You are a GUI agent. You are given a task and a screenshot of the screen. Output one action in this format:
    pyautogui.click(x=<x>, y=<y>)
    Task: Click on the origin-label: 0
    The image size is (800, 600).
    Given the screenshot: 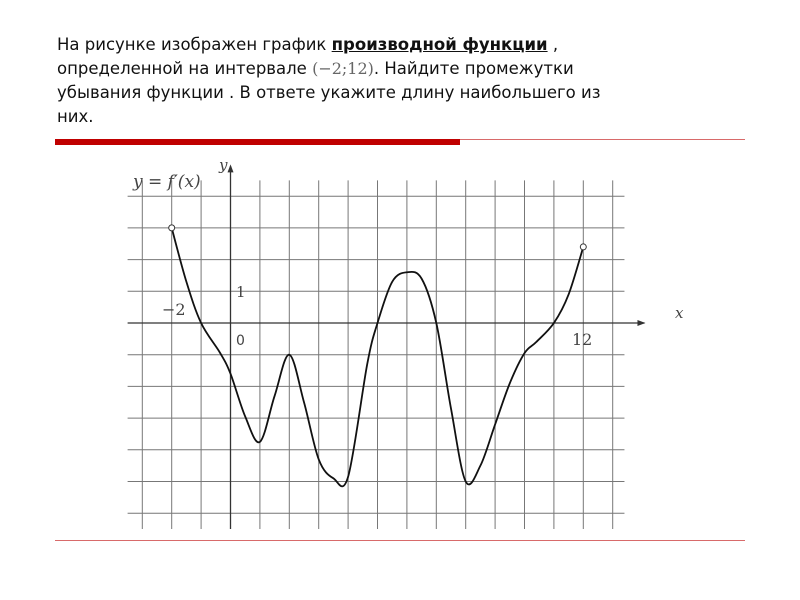 What is the action you would take?
    pyautogui.click(x=240, y=341)
    